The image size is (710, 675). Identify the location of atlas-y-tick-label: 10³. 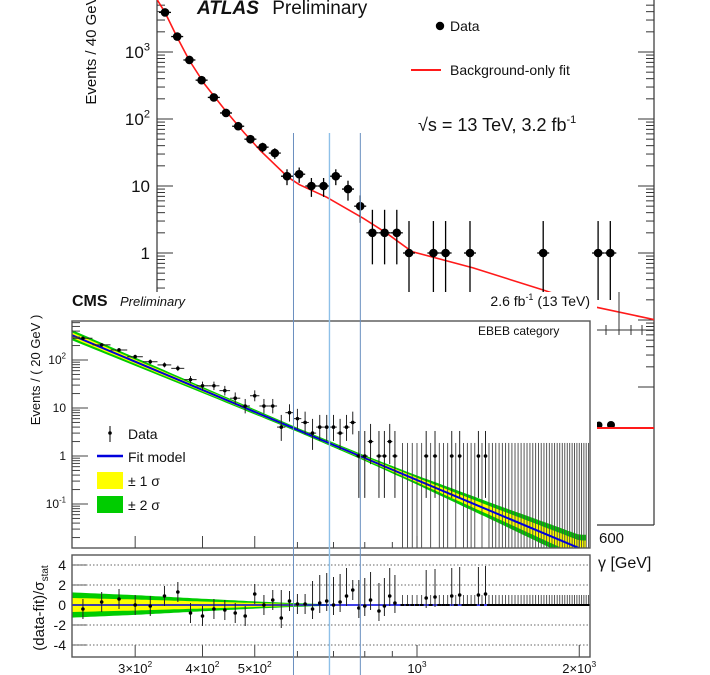
(137, 51).